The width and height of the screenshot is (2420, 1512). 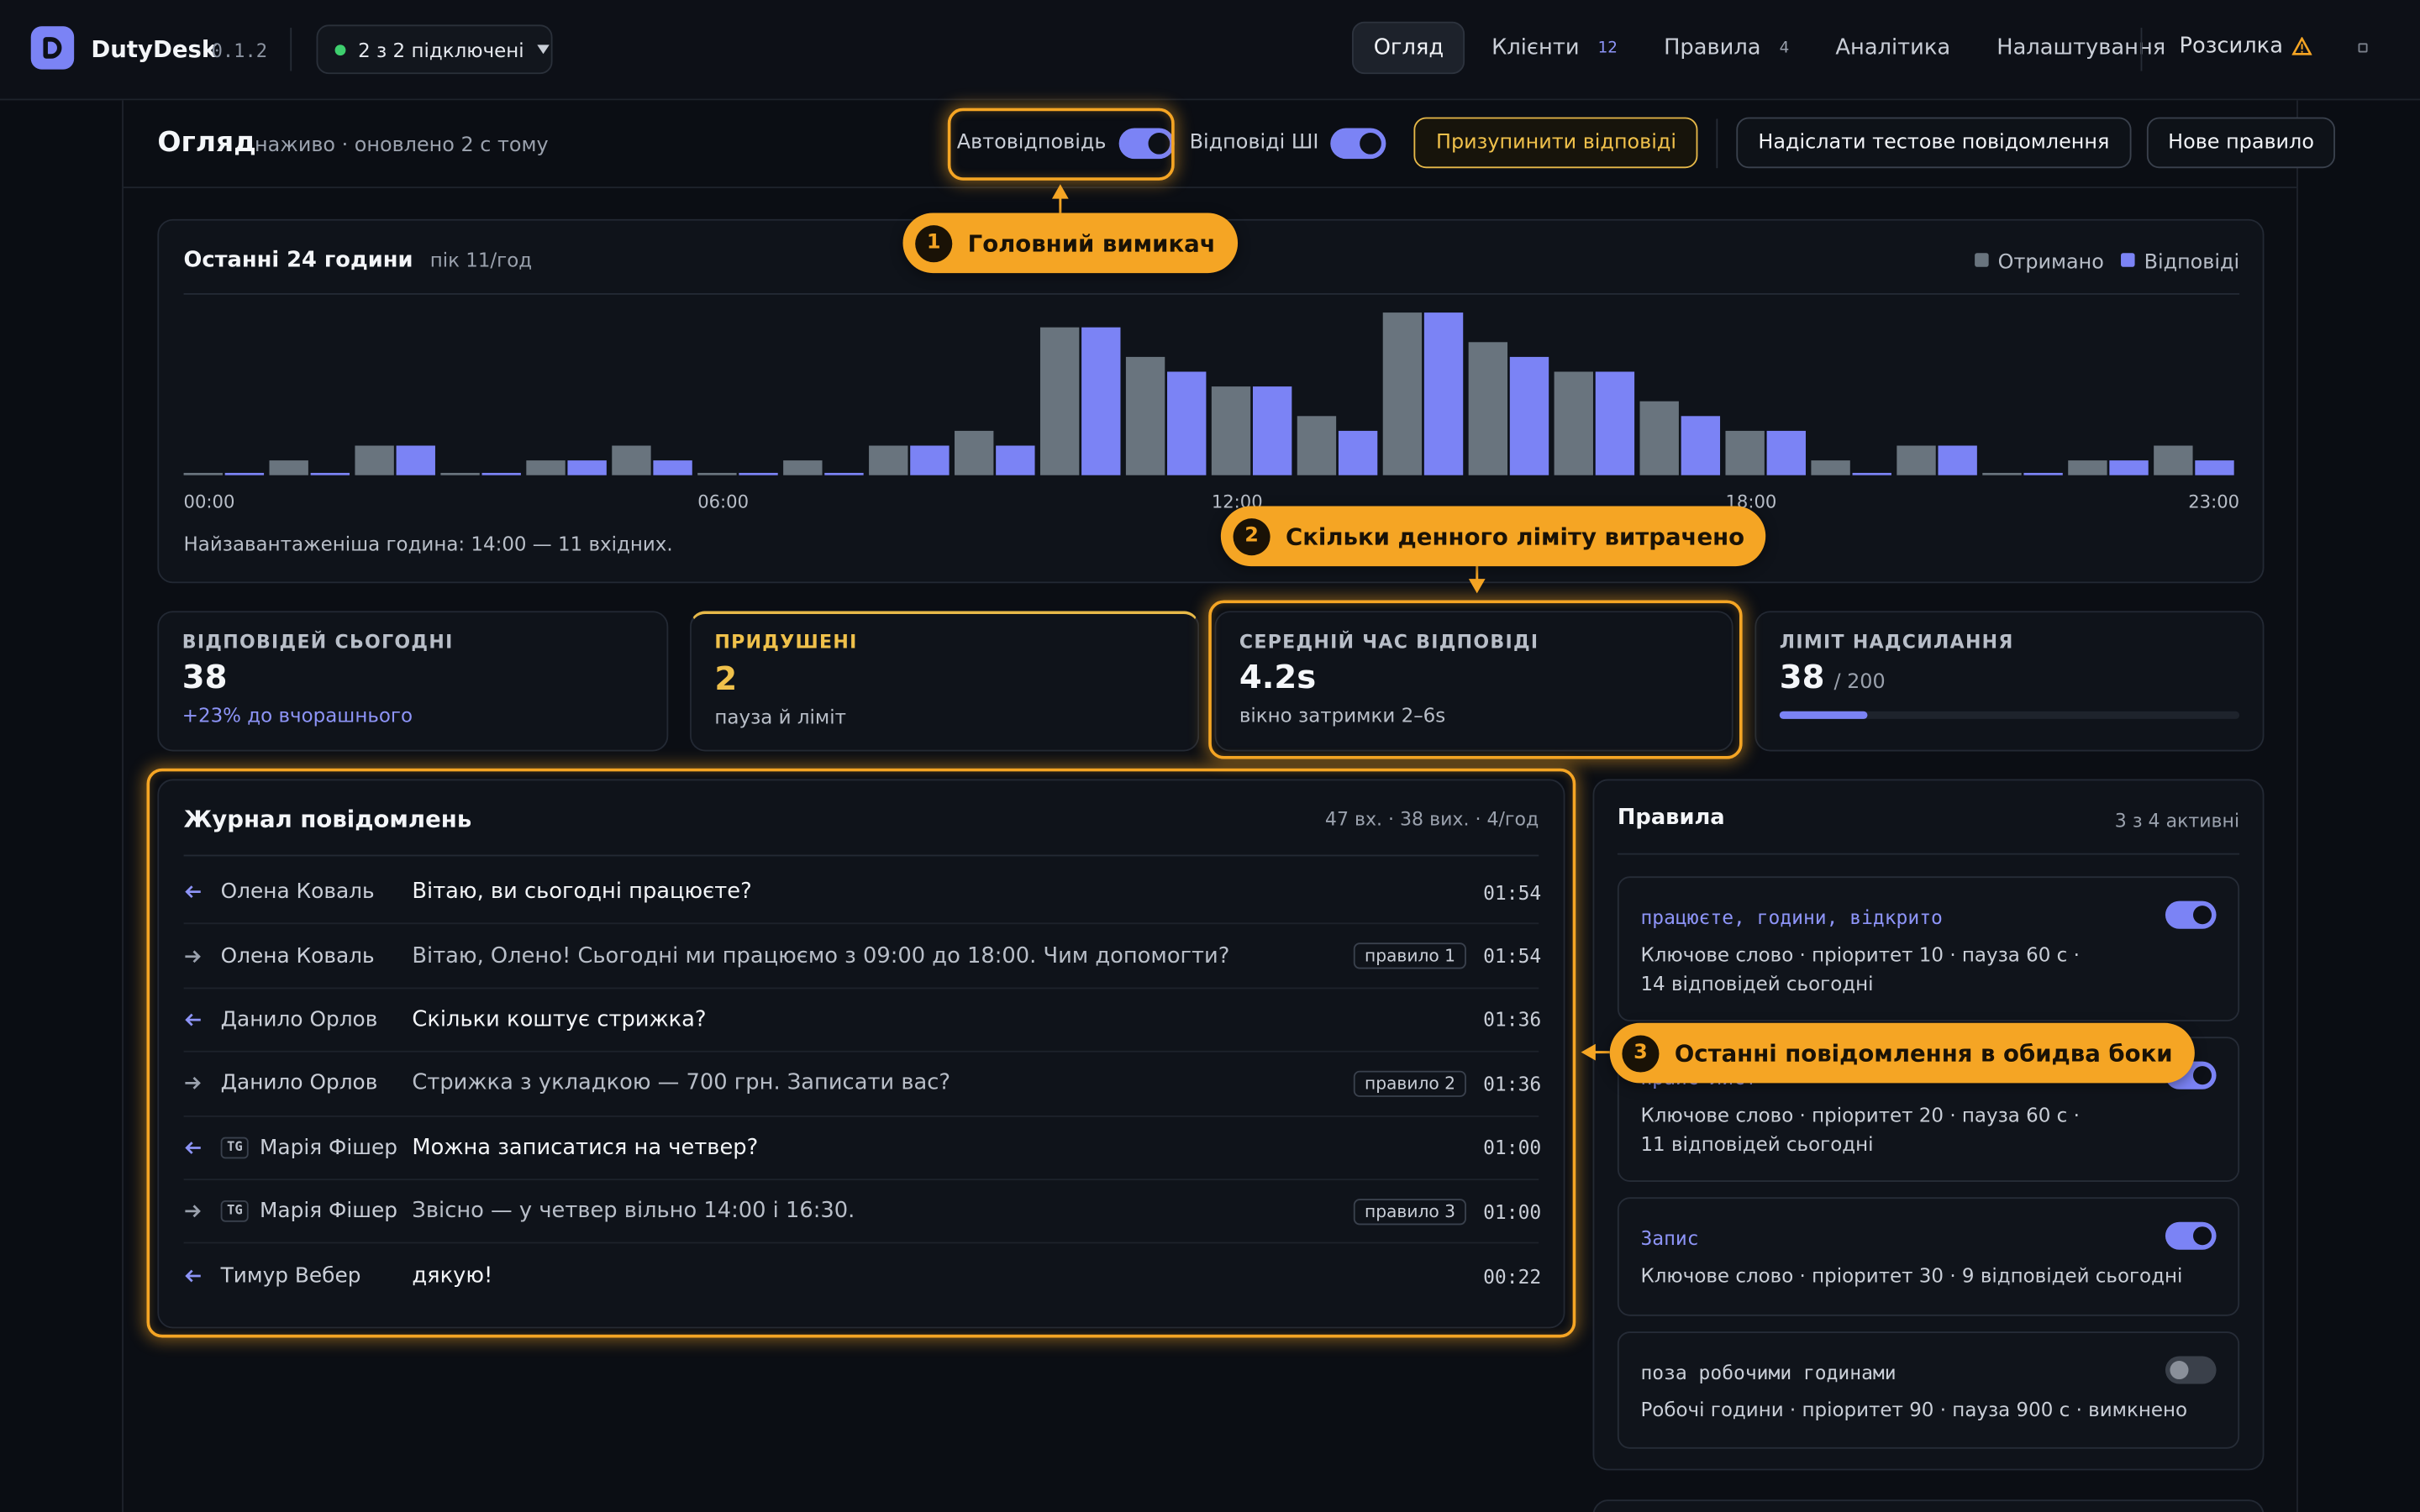 What do you see at coordinates (1555, 48) in the screenshot?
I see `nav-tab: Клієнти 12` at bounding box center [1555, 48].